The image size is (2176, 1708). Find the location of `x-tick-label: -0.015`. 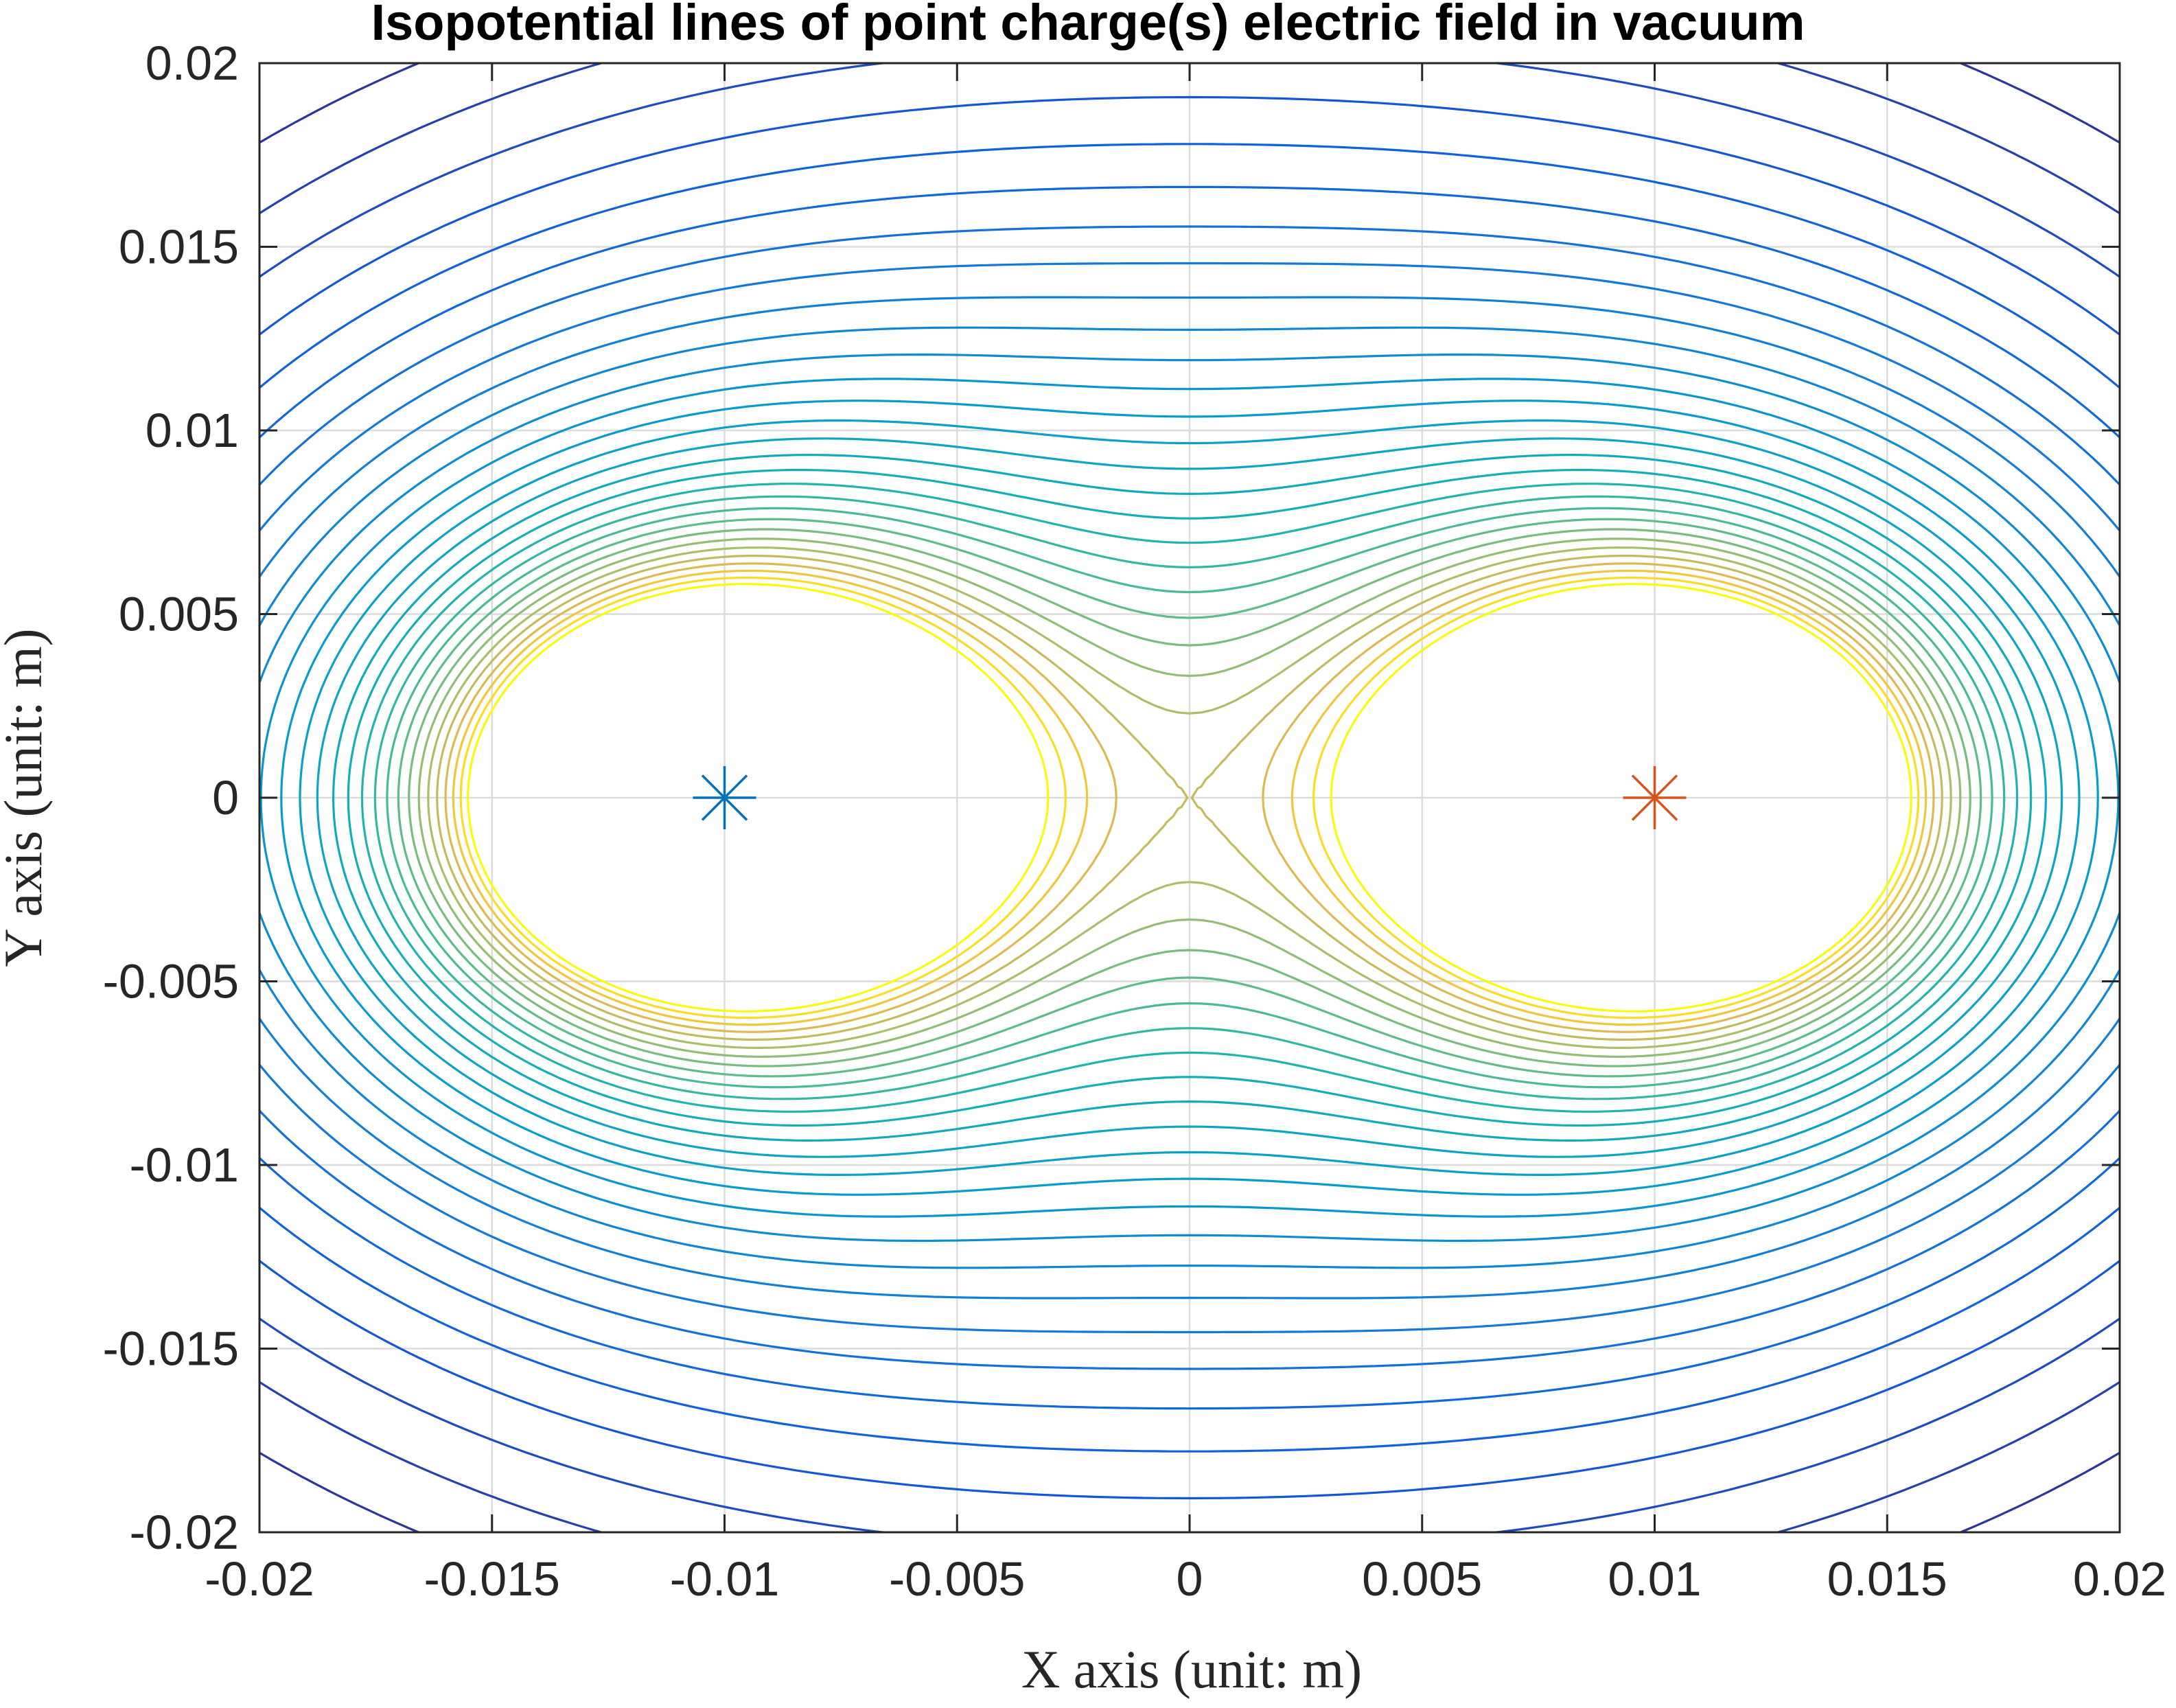

x-tick-label: -0.015 is located at coordinates (492, 1579).